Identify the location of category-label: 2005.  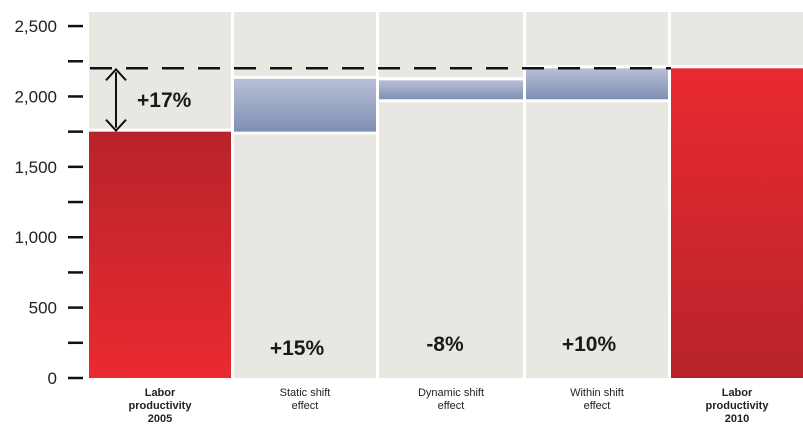
(160, 419).